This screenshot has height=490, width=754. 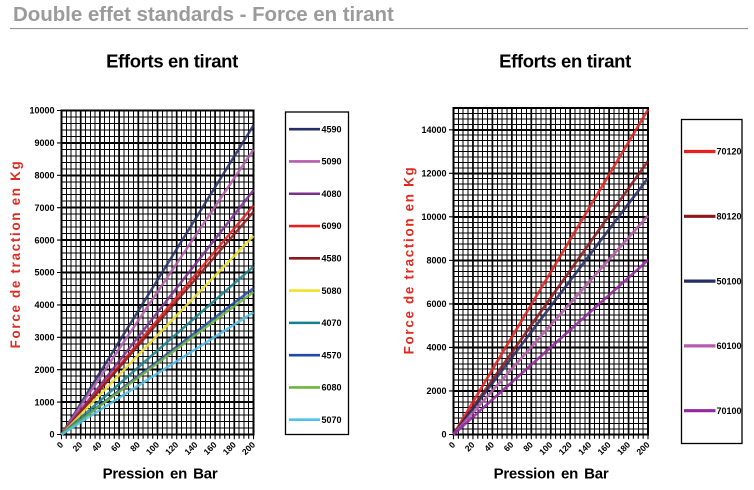 What do you see at coordinates (332, 291) in the screenshot?
I see `svg-text: 5080` at bounding box center [332, 291].